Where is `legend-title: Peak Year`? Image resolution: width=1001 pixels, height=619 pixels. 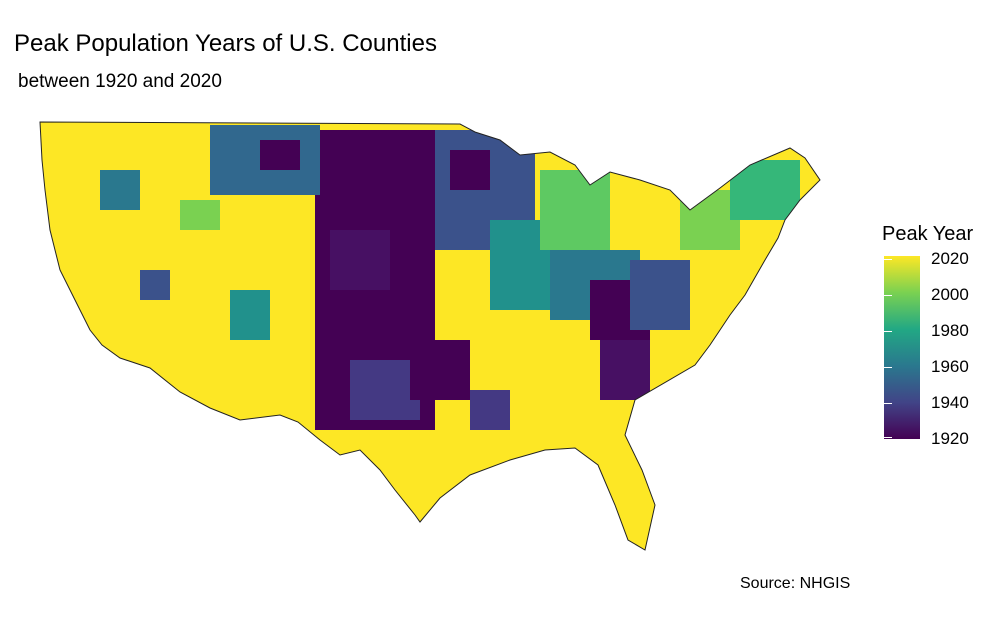
legend-title: Peak Year is located at coordinates (928, 234).